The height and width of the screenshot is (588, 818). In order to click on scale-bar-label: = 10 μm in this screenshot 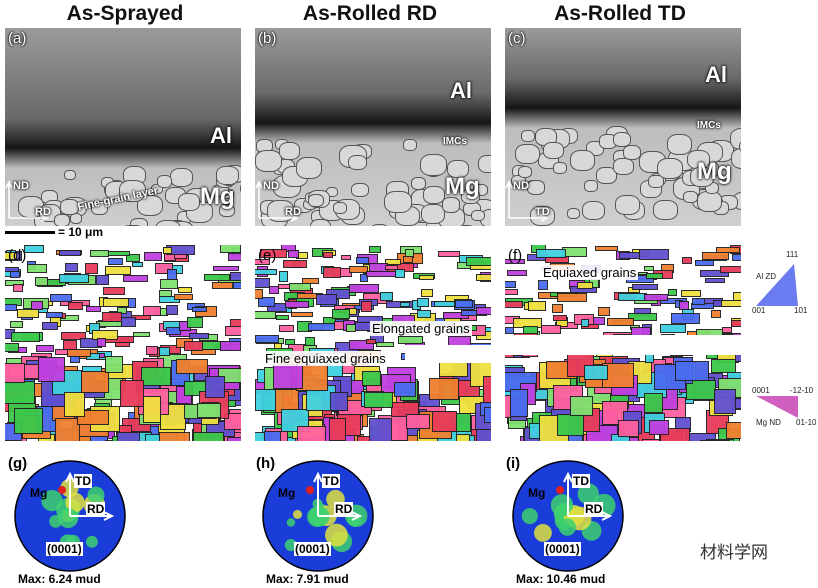, I will do `click(81, 232)`.